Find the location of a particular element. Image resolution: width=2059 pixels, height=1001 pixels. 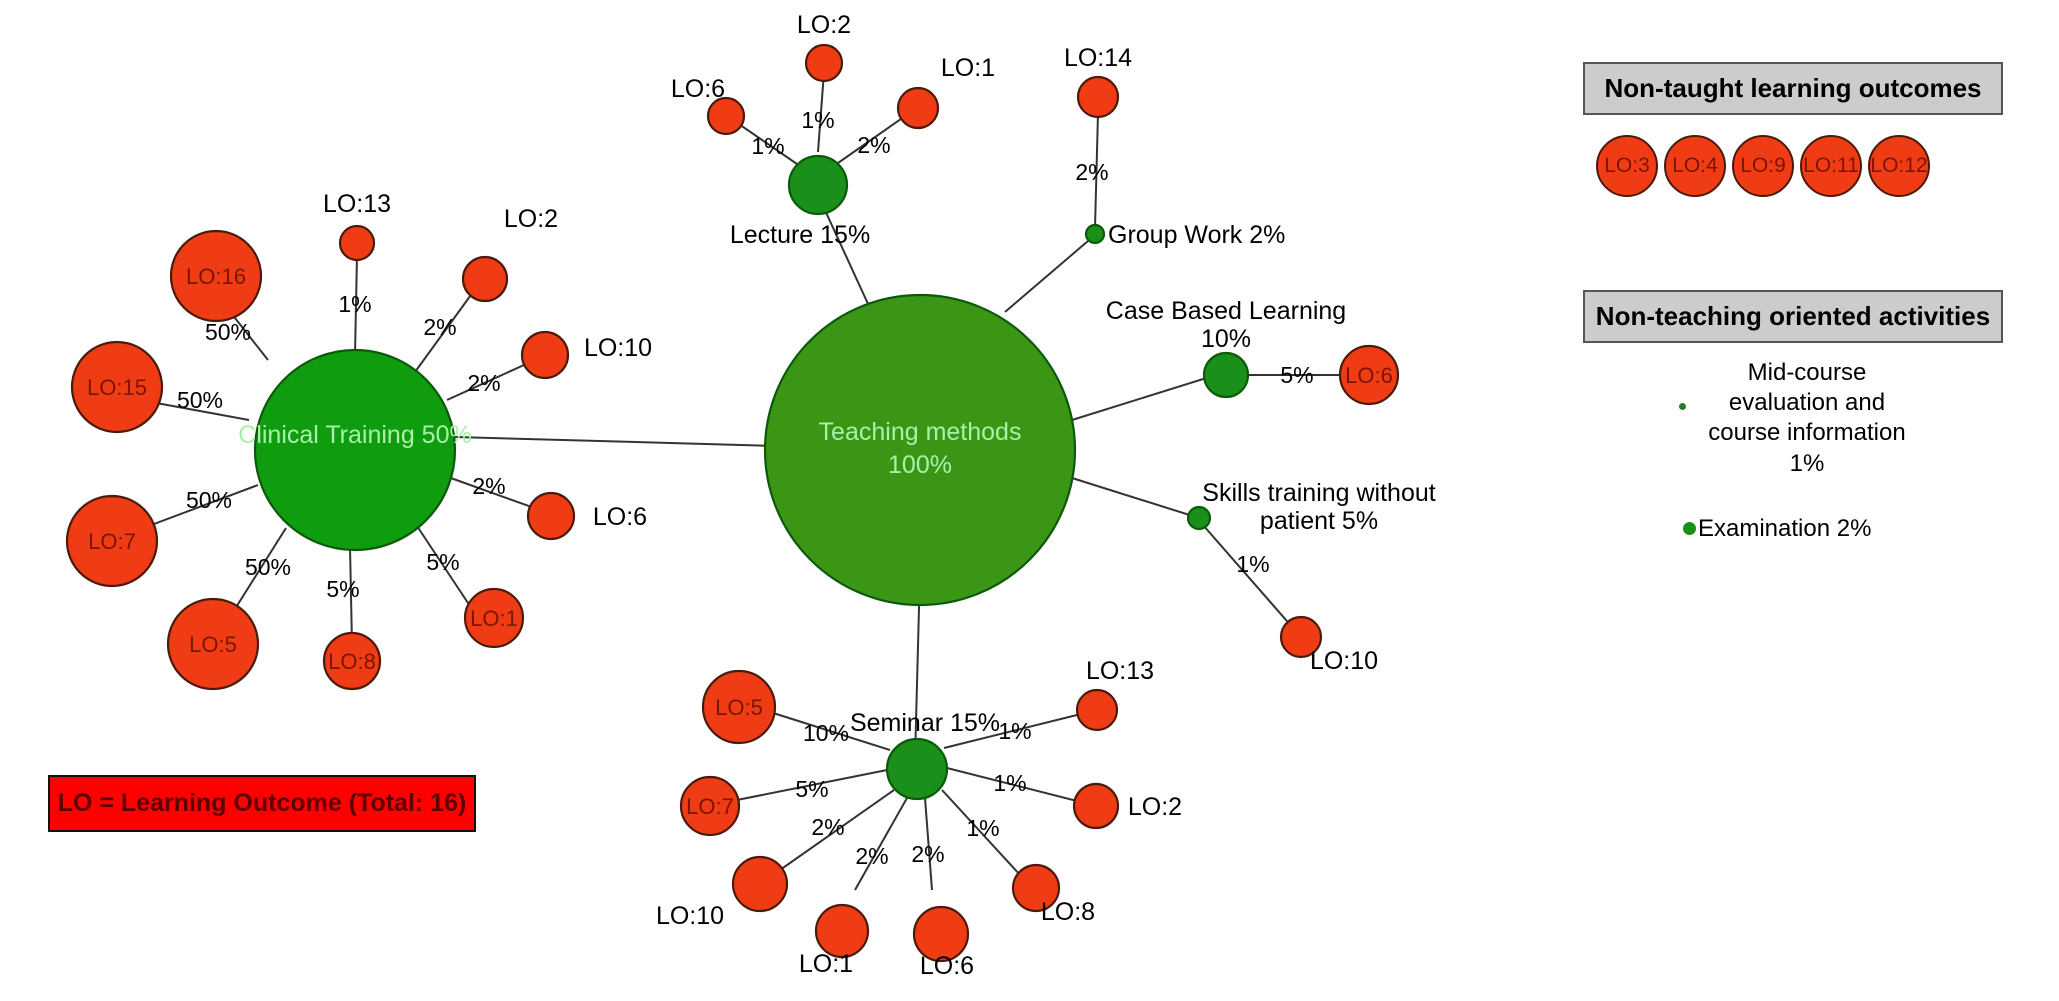

node-lo1-lecture is located at coordinates (918, 108).